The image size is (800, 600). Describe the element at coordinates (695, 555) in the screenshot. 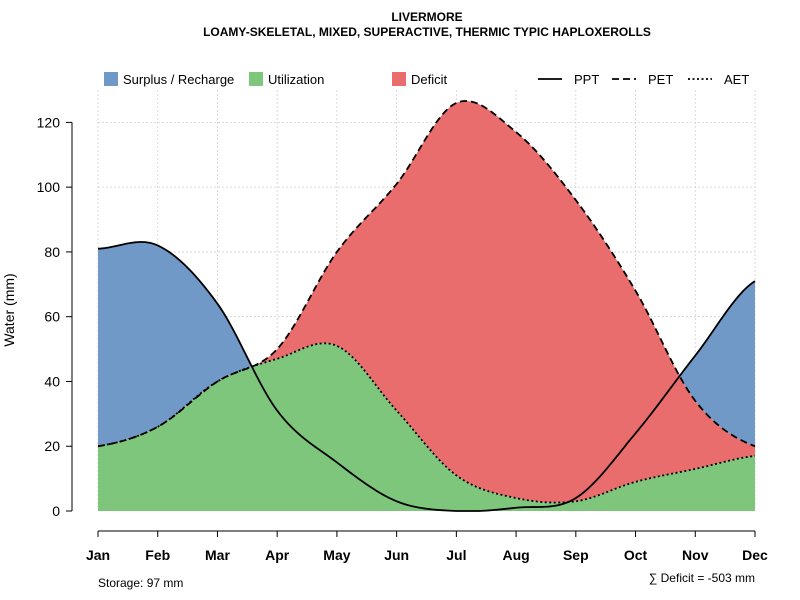

I see `x-tick-label: Nov` at that location.